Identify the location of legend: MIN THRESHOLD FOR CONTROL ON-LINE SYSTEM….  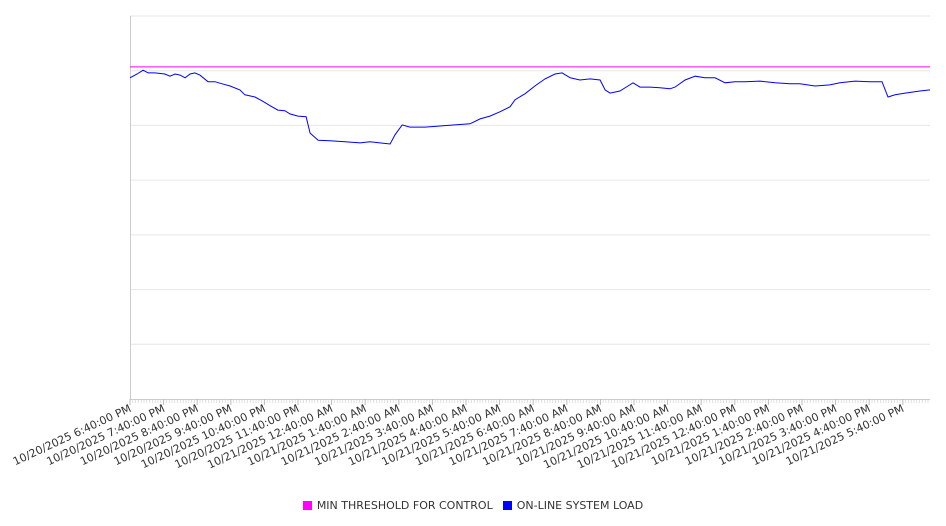
(473, 505).